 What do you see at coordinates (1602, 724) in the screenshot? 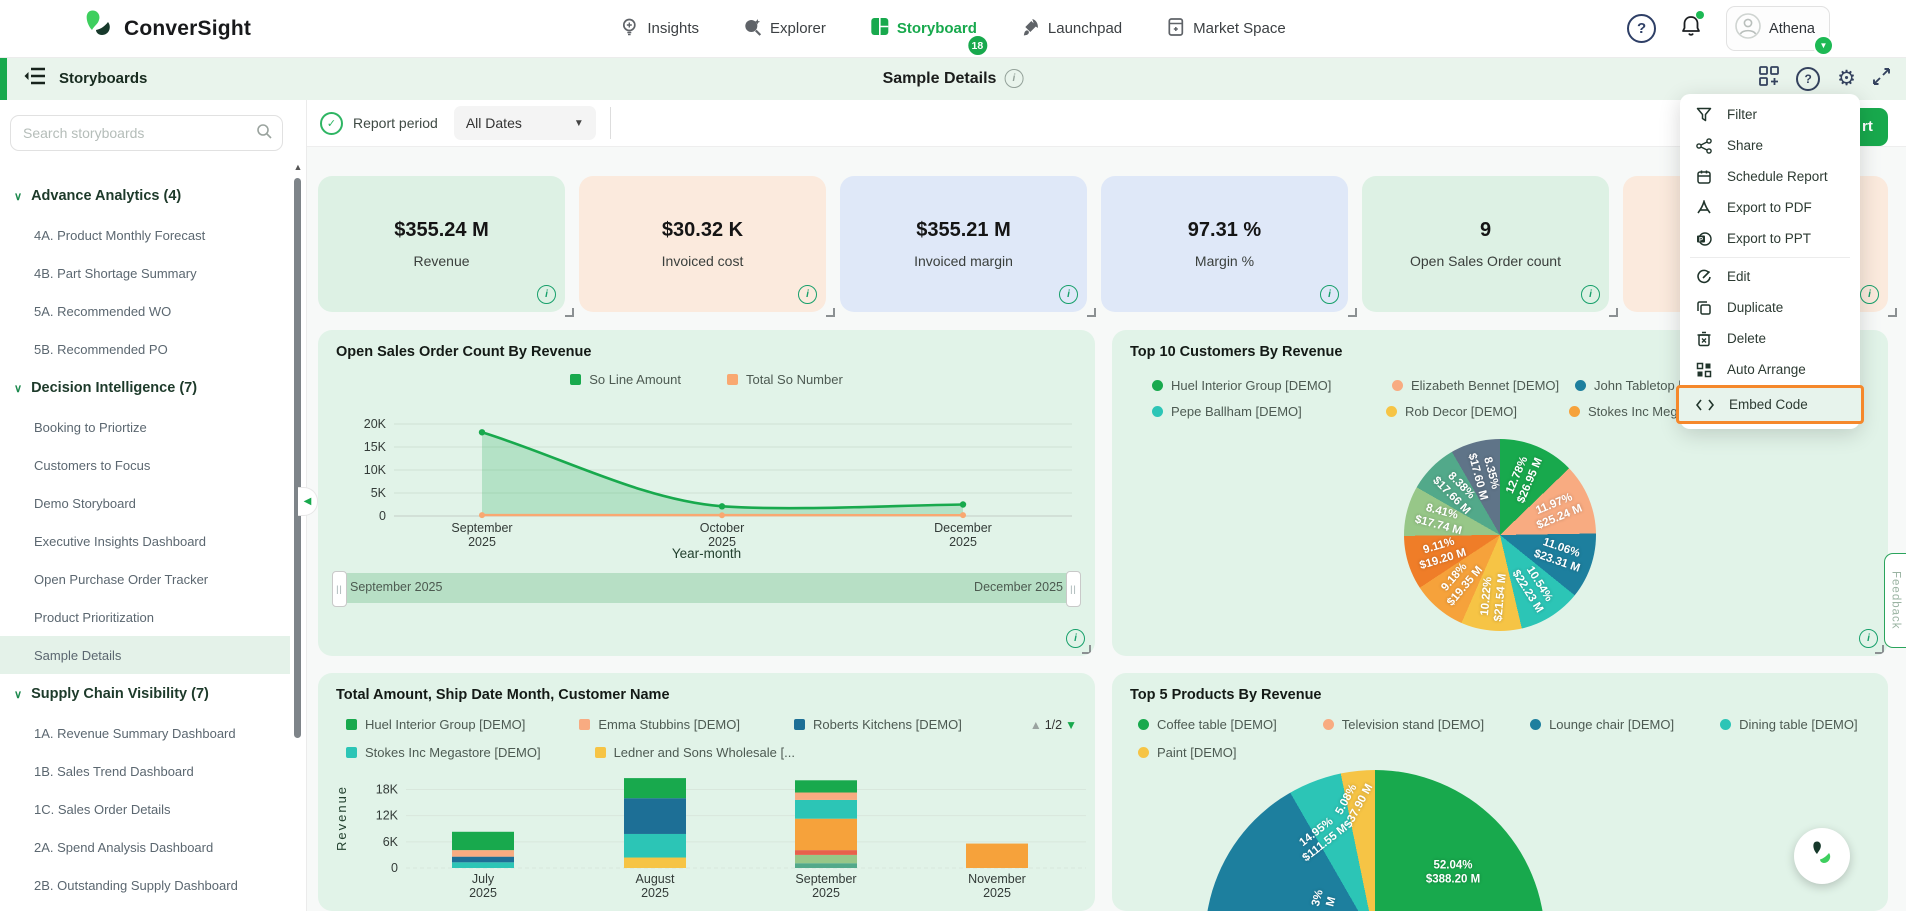
I see `legend-item-lounge-chair-demo-: Lounge chair [DEMO]` at bounding box center [1602, 724].